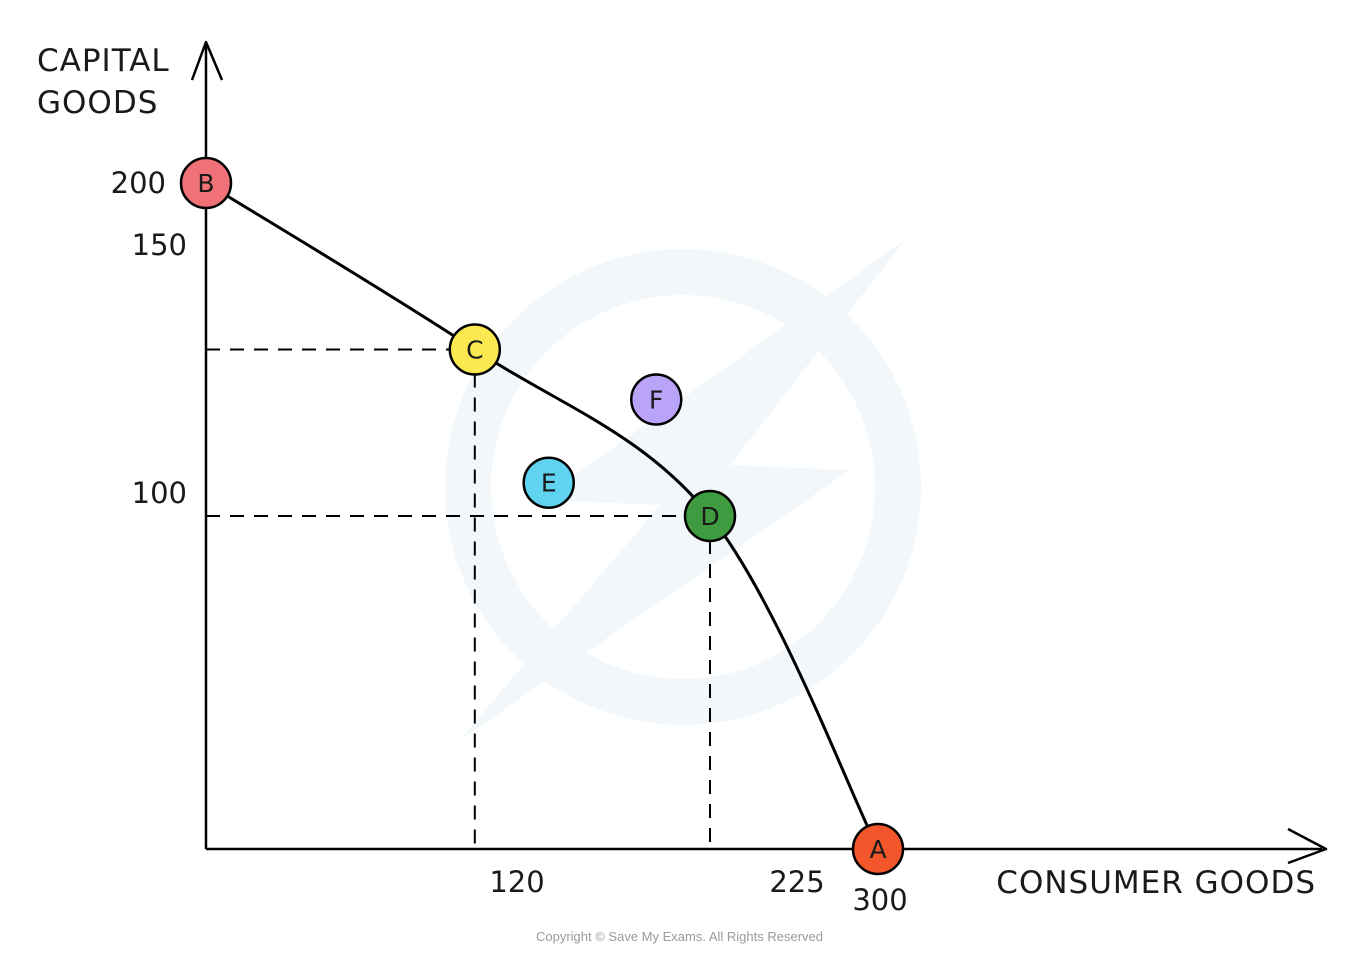 The width and height of the screenshot is (1359, 960). What do you see at coordinates (97, 103) in the screenshot?
I see `y-axis-label-line-2: GOODS` at bounding box center [97, 103].